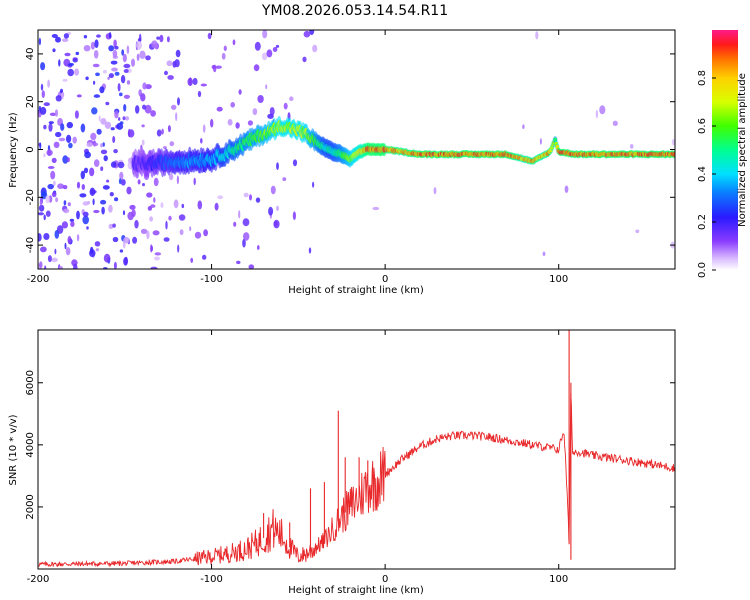 Image resolution: width=750 pixels, height=600 pixels. What do you see at coordinates (725, 150) in the screenshot?
I see `colorbar-gradient` at bounding box center [725, 150].